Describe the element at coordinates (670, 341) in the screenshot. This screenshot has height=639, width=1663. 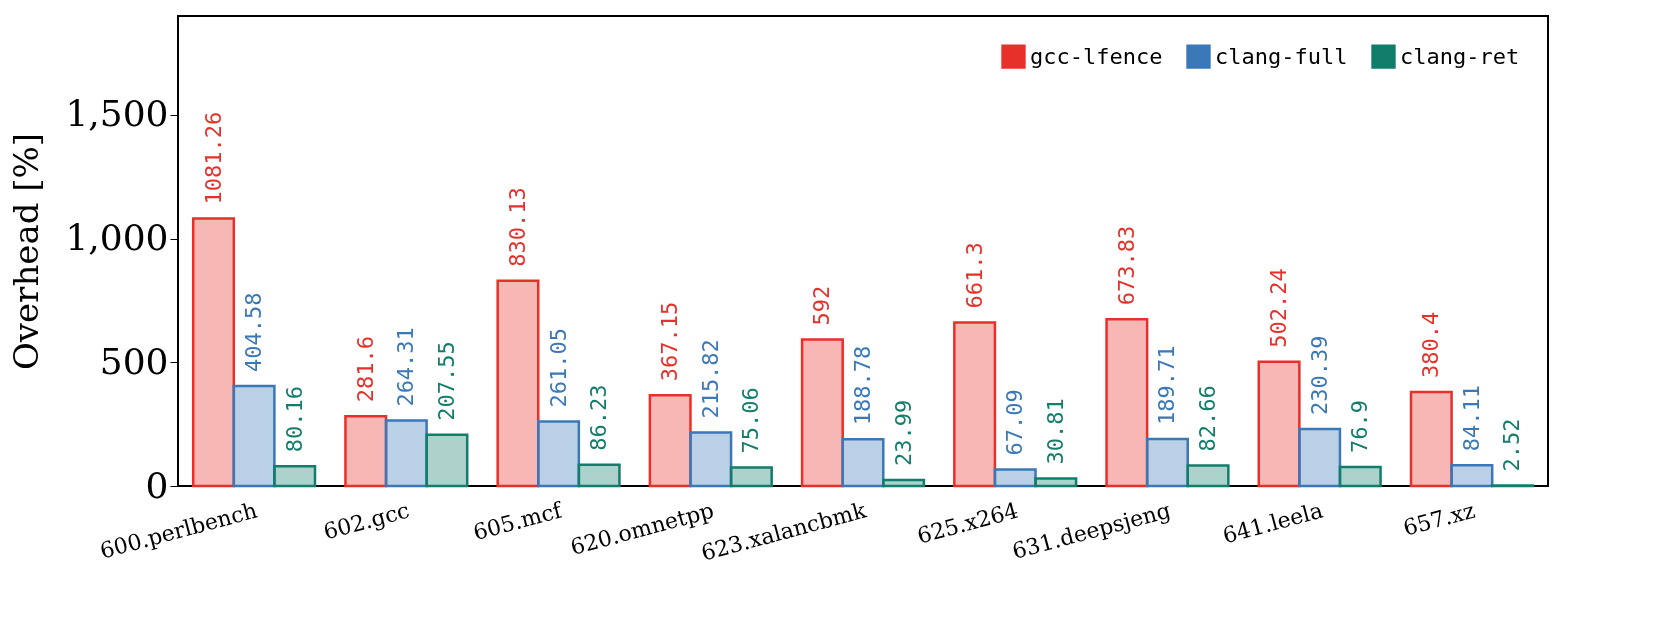
I see `data-label: 367.15` at that location.